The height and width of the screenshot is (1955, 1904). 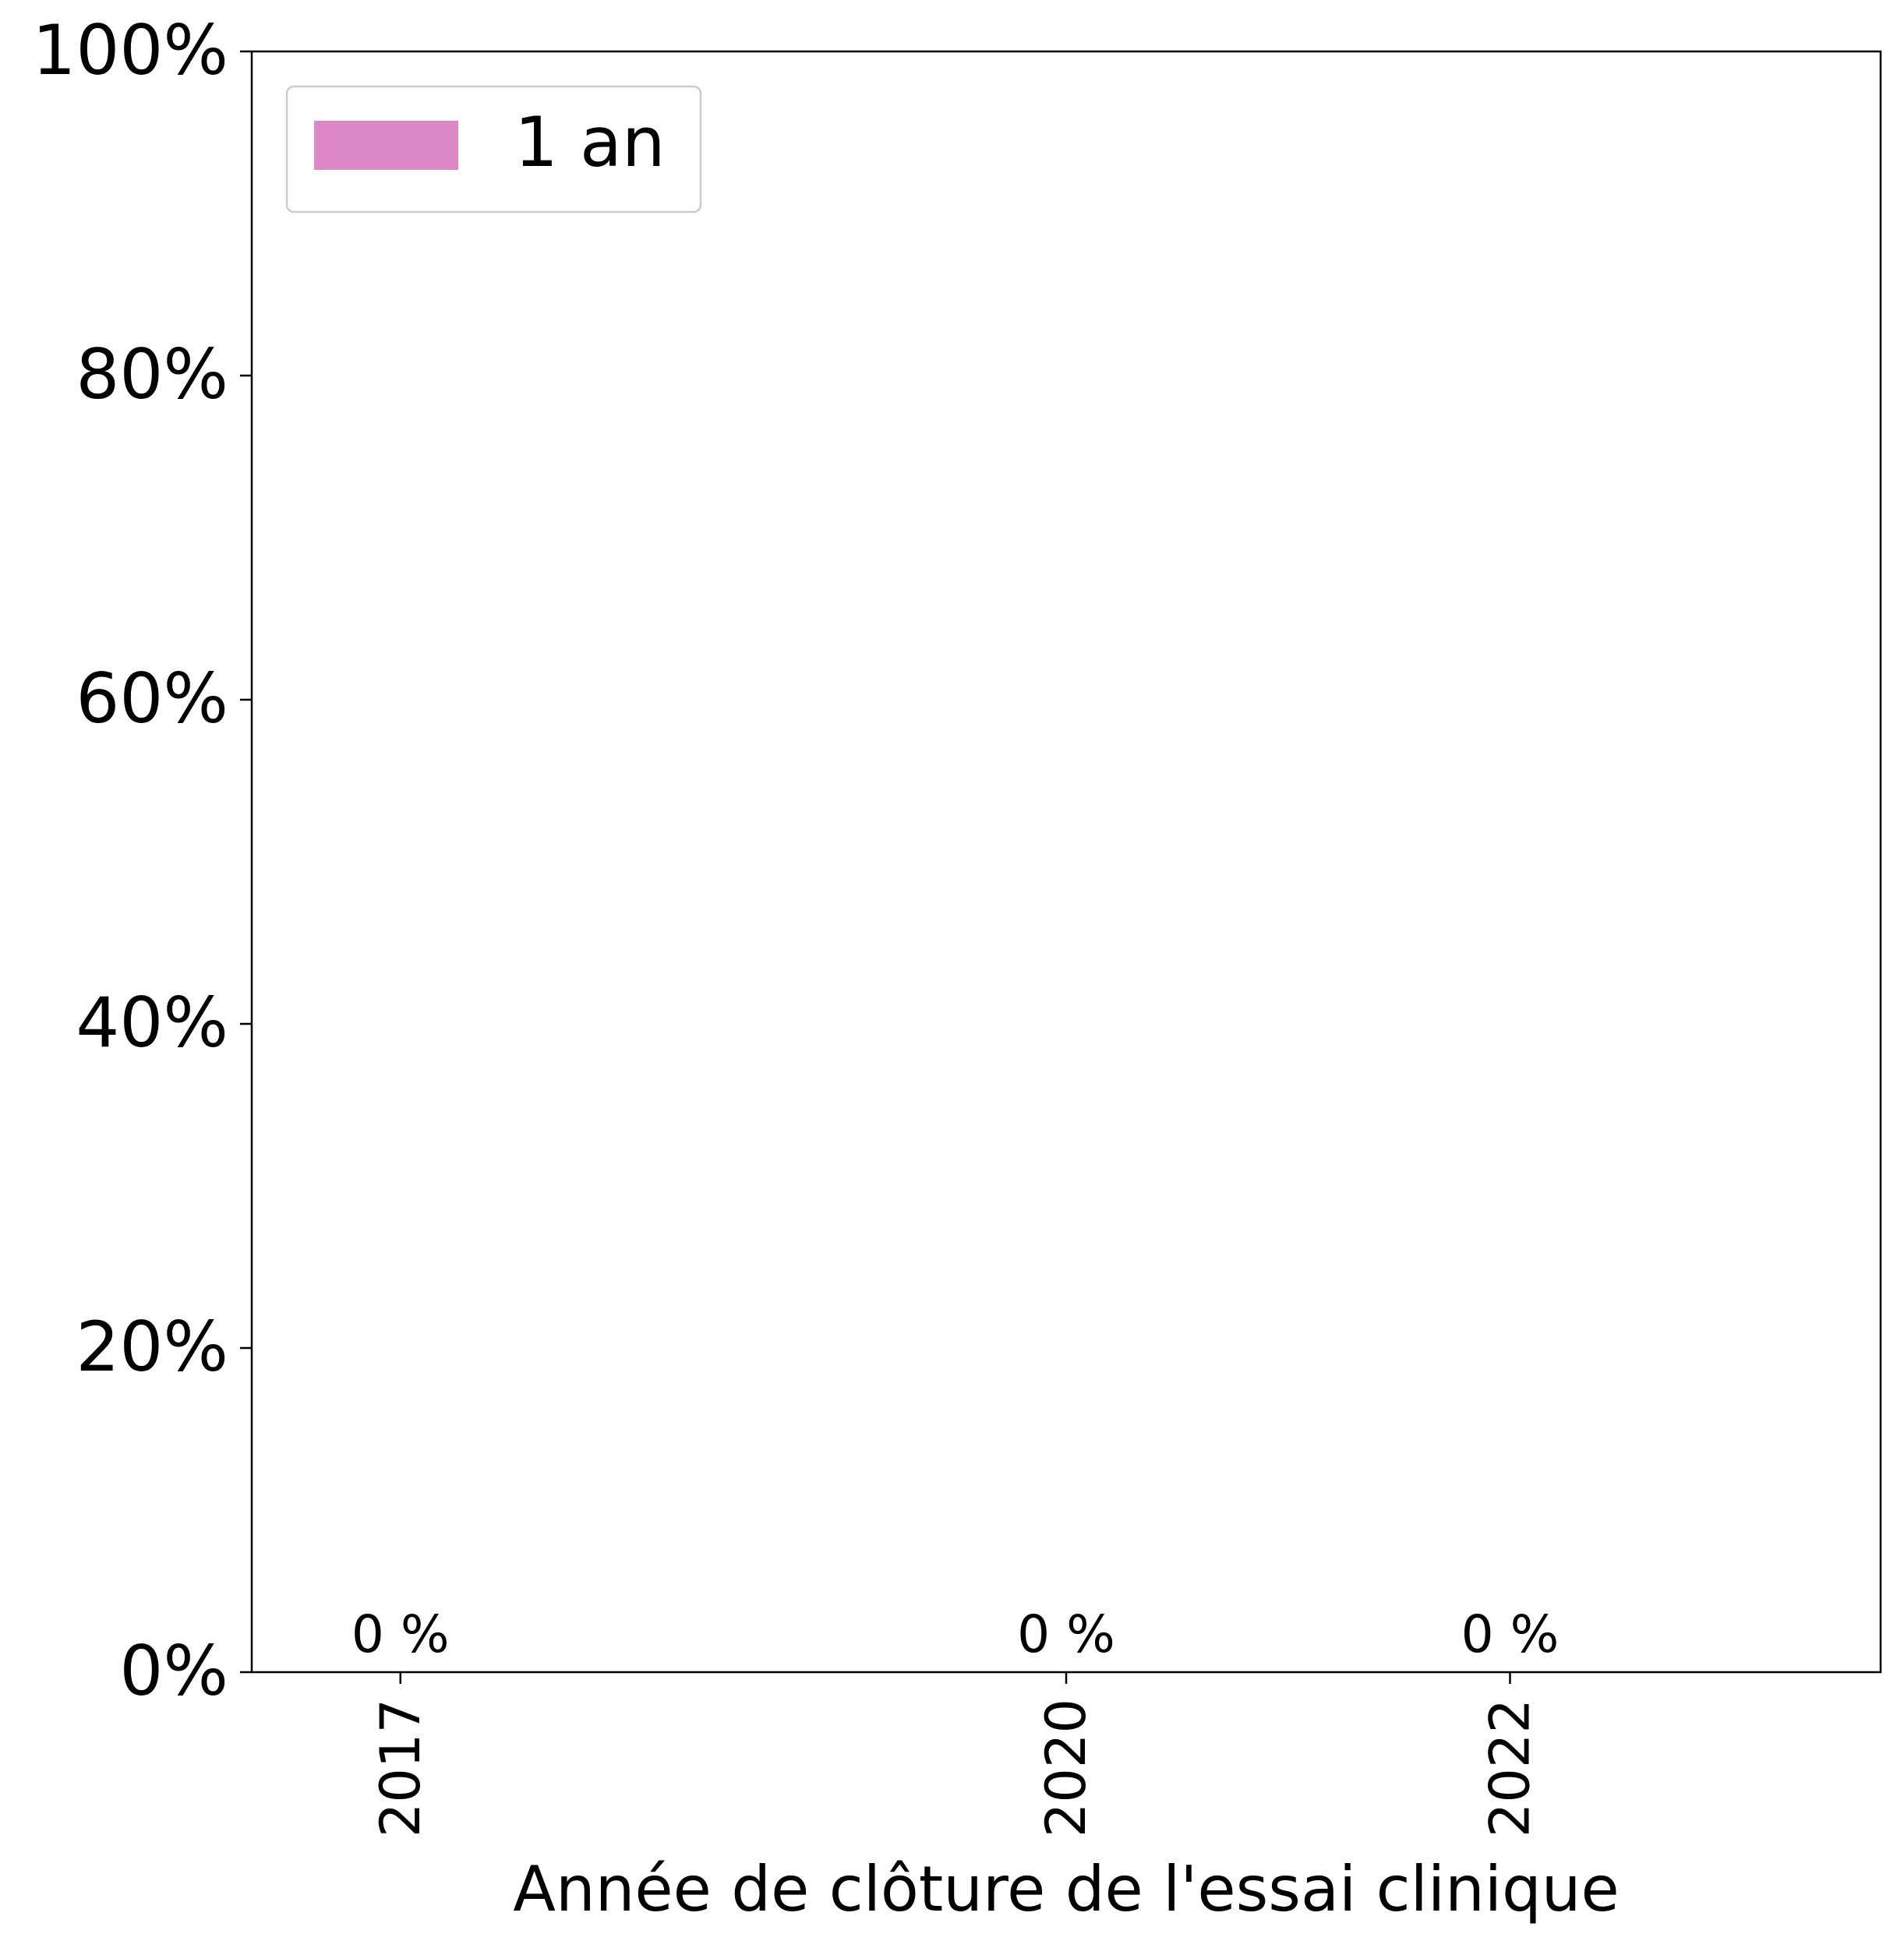 What do you see at coordinates (130, 50) in the screenshot?
I see `y-tick-label: 100%` at bounding box center [130, 50].